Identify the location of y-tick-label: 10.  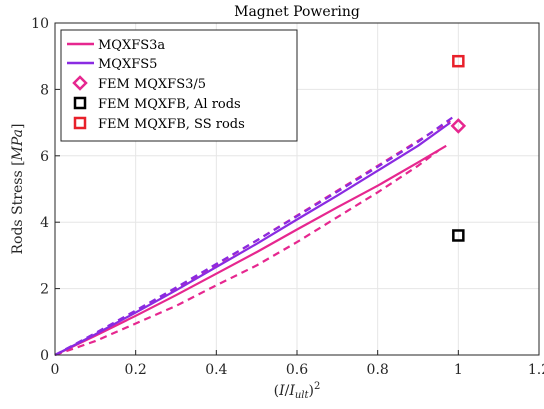
(40, 24).